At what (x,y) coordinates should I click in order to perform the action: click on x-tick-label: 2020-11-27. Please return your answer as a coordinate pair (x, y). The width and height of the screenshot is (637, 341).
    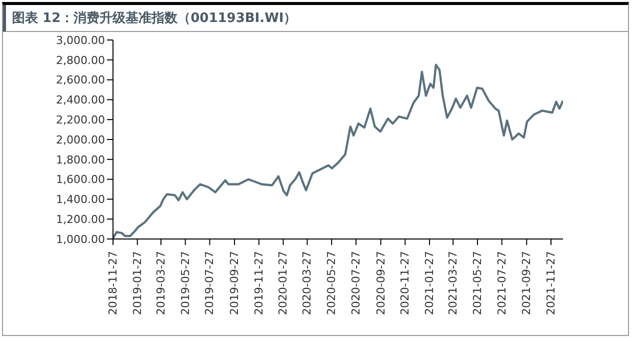
    Looking at the image, I should click on (405, 283).